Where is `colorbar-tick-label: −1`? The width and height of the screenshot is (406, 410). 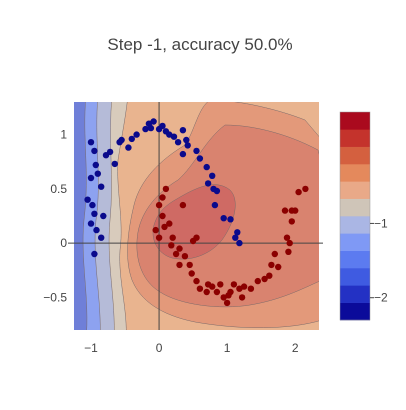 colorbar-tick-label: −1 is located at coordinates (381, 223).